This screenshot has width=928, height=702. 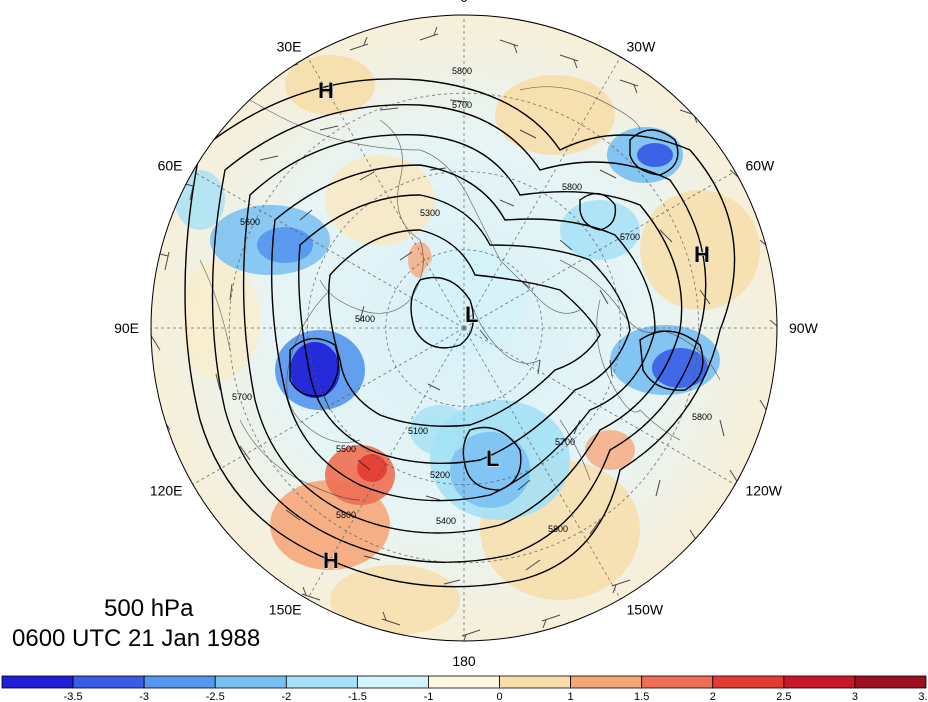 What do you see at coordinates (464, 2) in the screenshot?
I see `longitude-label: 0` at bounding box center [464, 2].